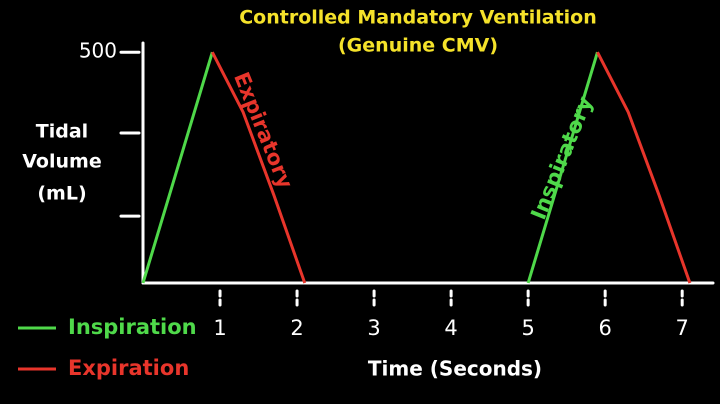 This screenshot has width=720, height=404. I want to click on x-tick-label: 2, so click(296, 328).